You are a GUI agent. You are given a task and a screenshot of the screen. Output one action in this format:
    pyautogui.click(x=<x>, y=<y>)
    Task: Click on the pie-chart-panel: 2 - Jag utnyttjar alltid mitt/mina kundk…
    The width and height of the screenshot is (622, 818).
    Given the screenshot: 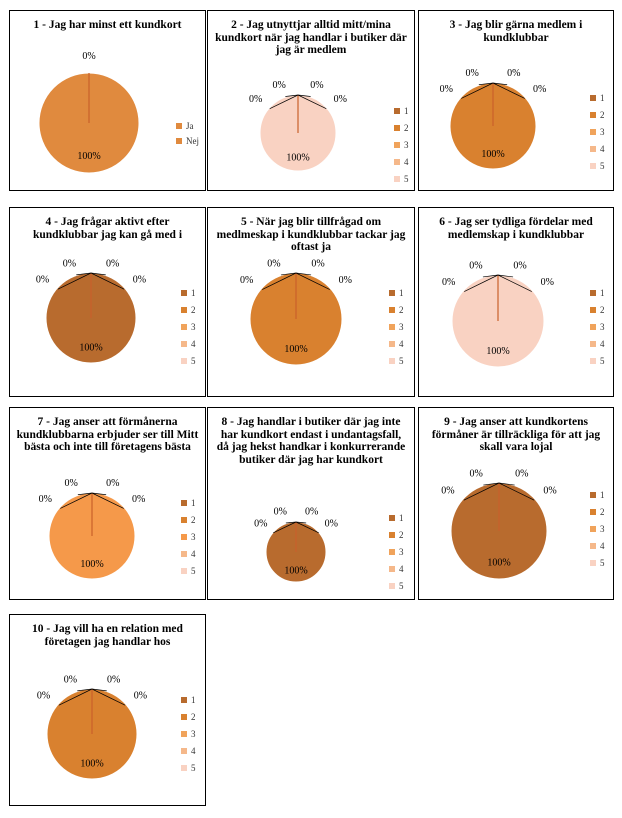 What is the action you would take?
    pyautogui.click(x=311, y=100)
    